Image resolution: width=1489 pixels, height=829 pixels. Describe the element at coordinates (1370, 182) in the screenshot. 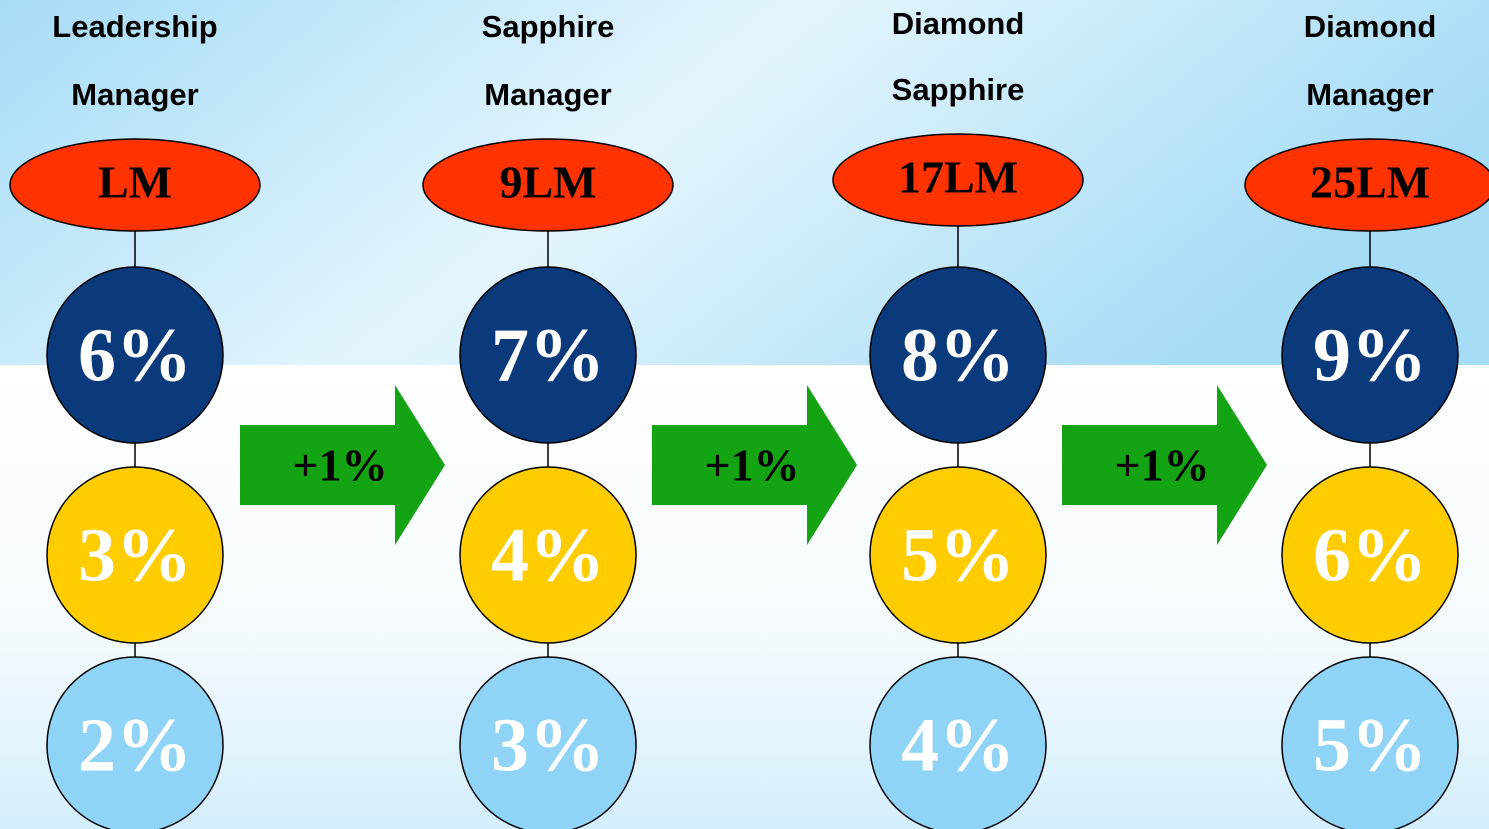

I see `rank-label: 25LM` at that location.